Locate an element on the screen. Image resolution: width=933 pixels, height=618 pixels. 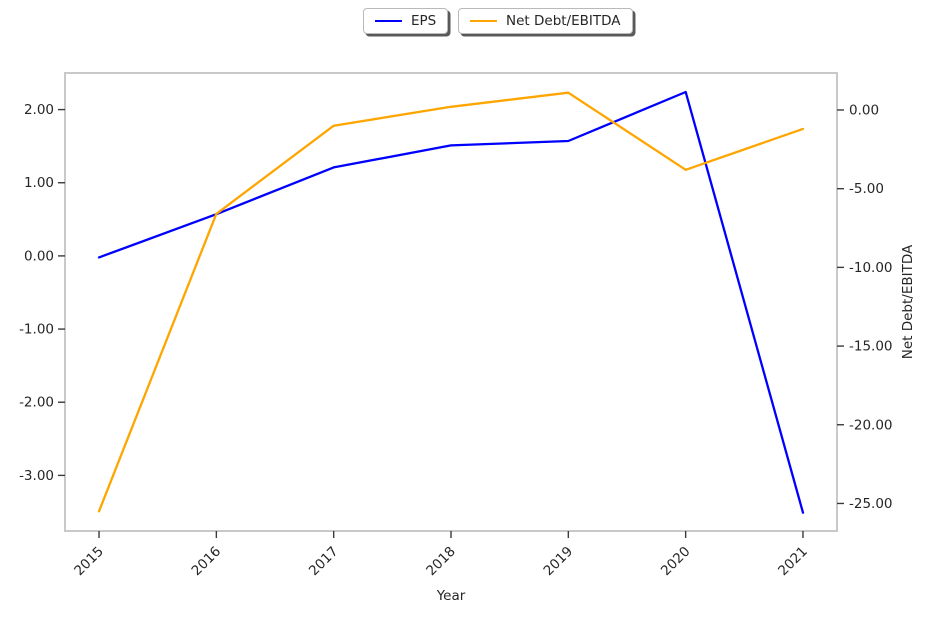
x-tick-label: 2015 is located at coordinates (89, 562).